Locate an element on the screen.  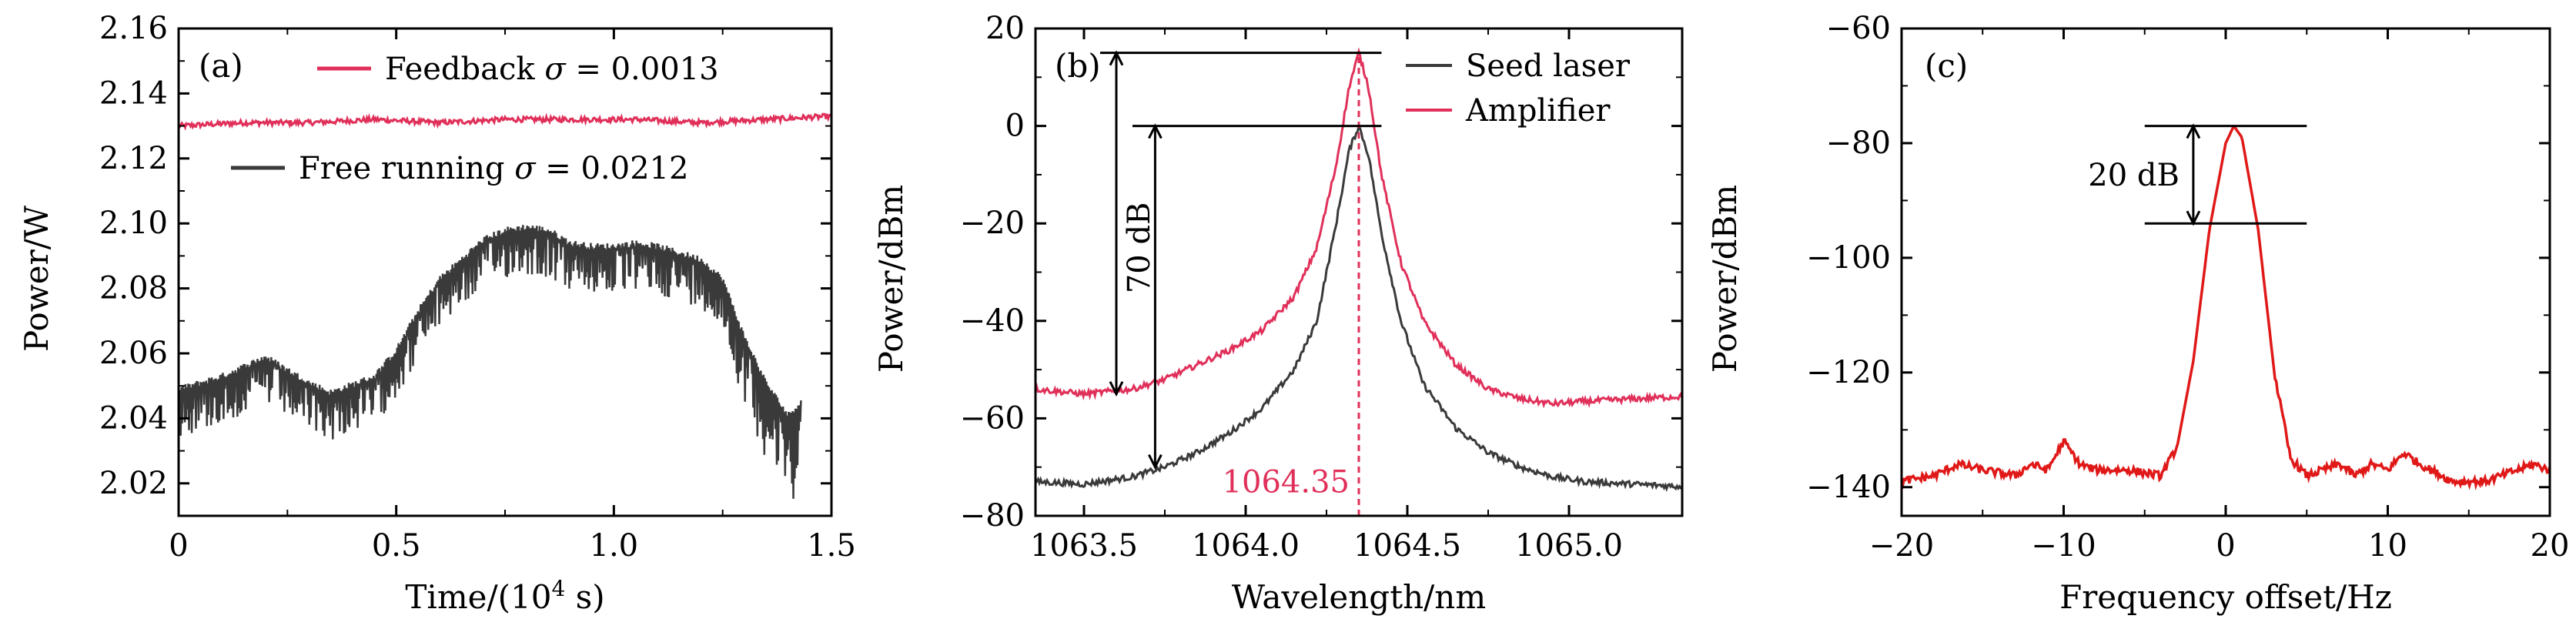
x-tick-label-c: −20 is located at coordinates (1902, 546).